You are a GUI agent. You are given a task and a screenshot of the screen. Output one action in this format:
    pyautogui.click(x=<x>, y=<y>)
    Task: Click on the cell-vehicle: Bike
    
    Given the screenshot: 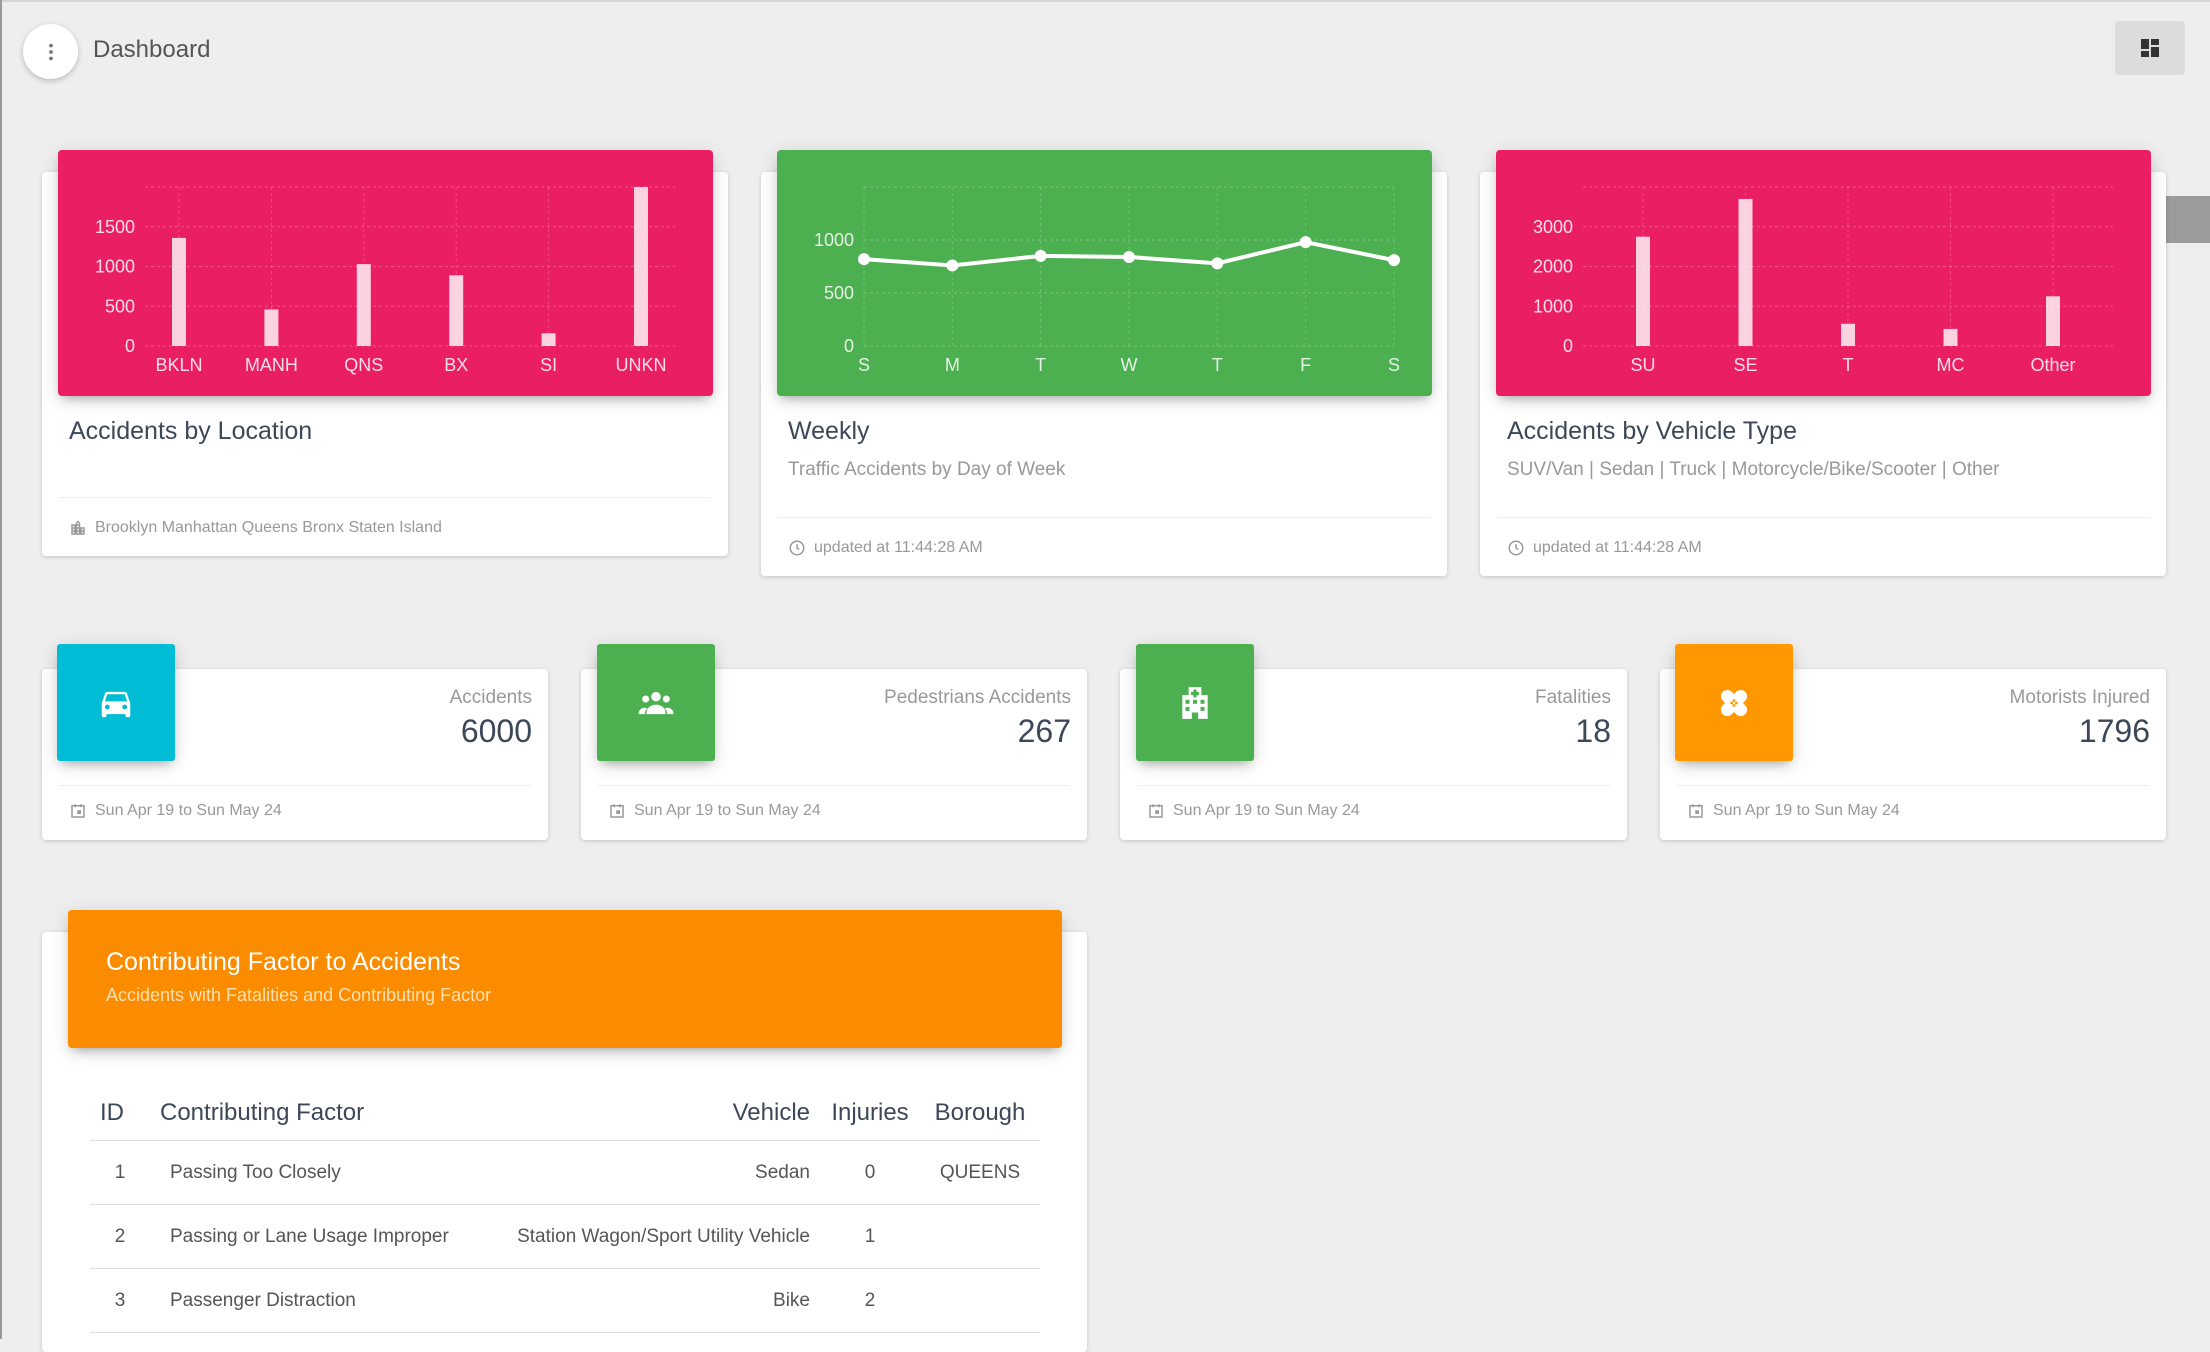 What is the action you would take?
    pyautogui.click(x=651, y=1300)
    